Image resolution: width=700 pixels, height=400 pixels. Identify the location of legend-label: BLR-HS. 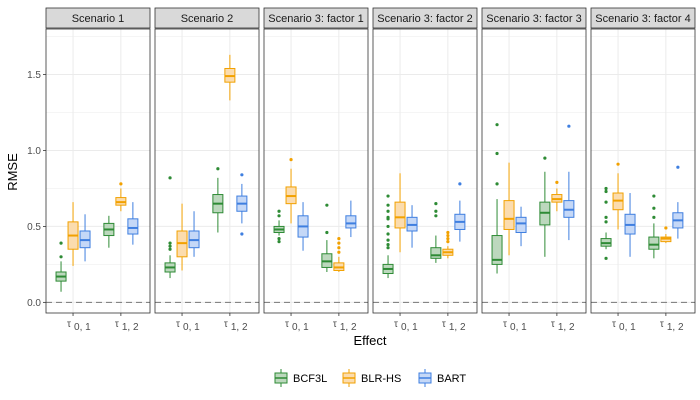
(381, 379).